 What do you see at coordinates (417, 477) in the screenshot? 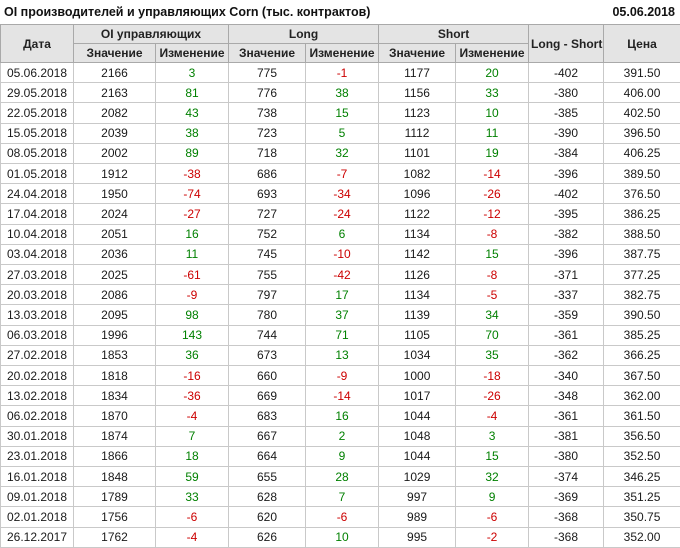
I see `short-value-cell: 1029` at bounding box center [417, 477].